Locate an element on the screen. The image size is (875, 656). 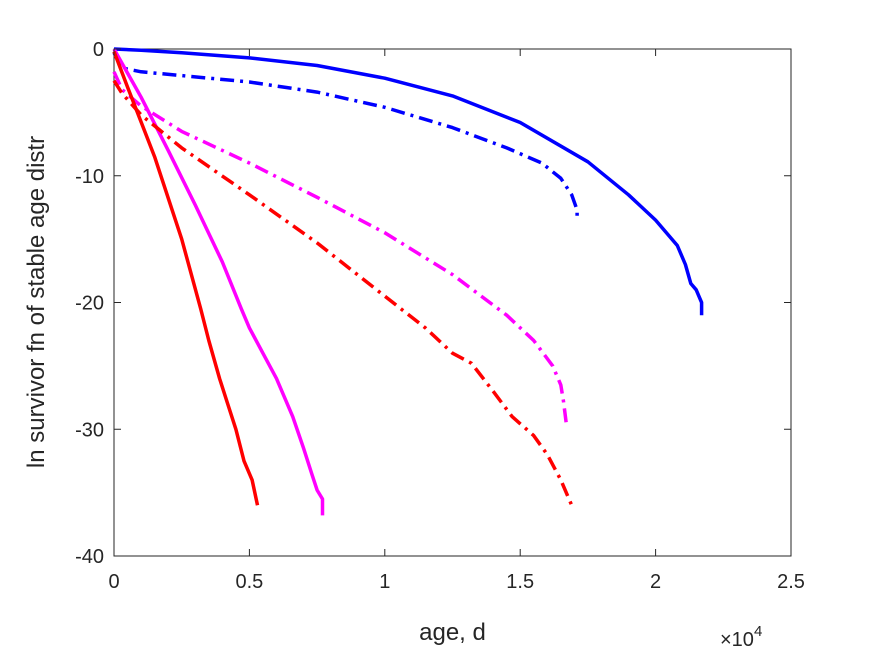
y-tick-label: -30 is located at coordinates (89, 430).